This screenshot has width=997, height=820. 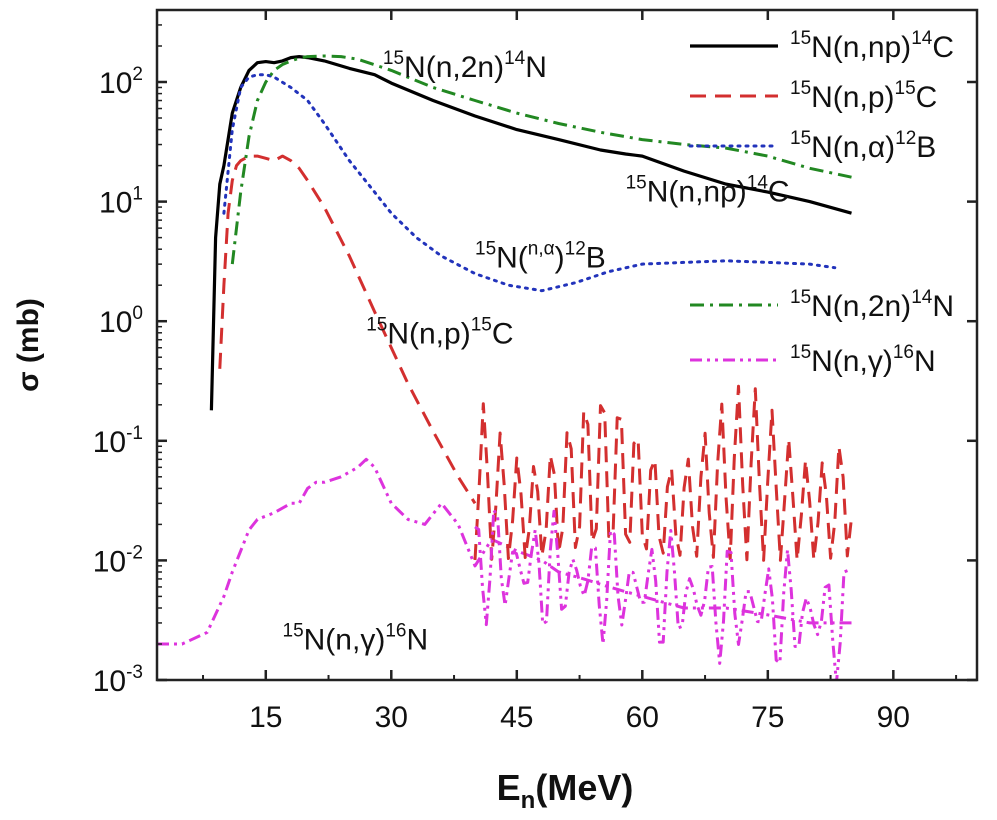 I want to click on legend-entry-np: 15N(n,np)14C, so click(x=872, y=46).